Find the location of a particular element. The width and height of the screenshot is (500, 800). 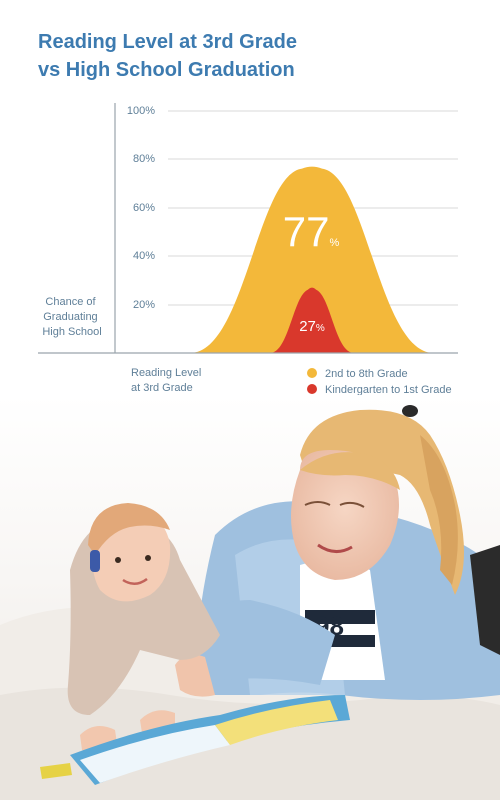

legend-swatch-2nd-to-8th-grade is located at coordinates (312, 373).